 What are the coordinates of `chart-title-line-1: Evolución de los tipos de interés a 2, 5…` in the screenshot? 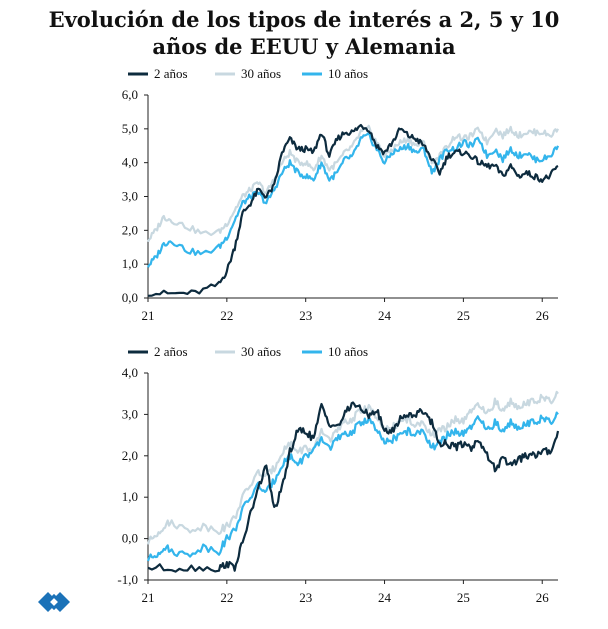 It's located at (304, 19).